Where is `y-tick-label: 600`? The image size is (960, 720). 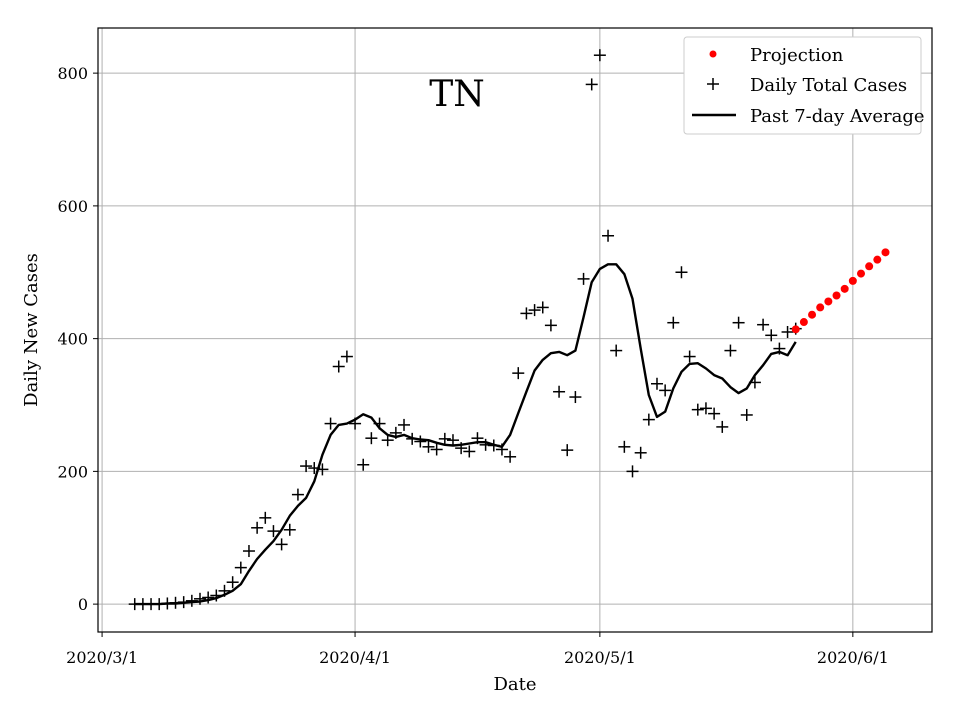 y-tick-label: 600 is located at coordinates (72, 206).